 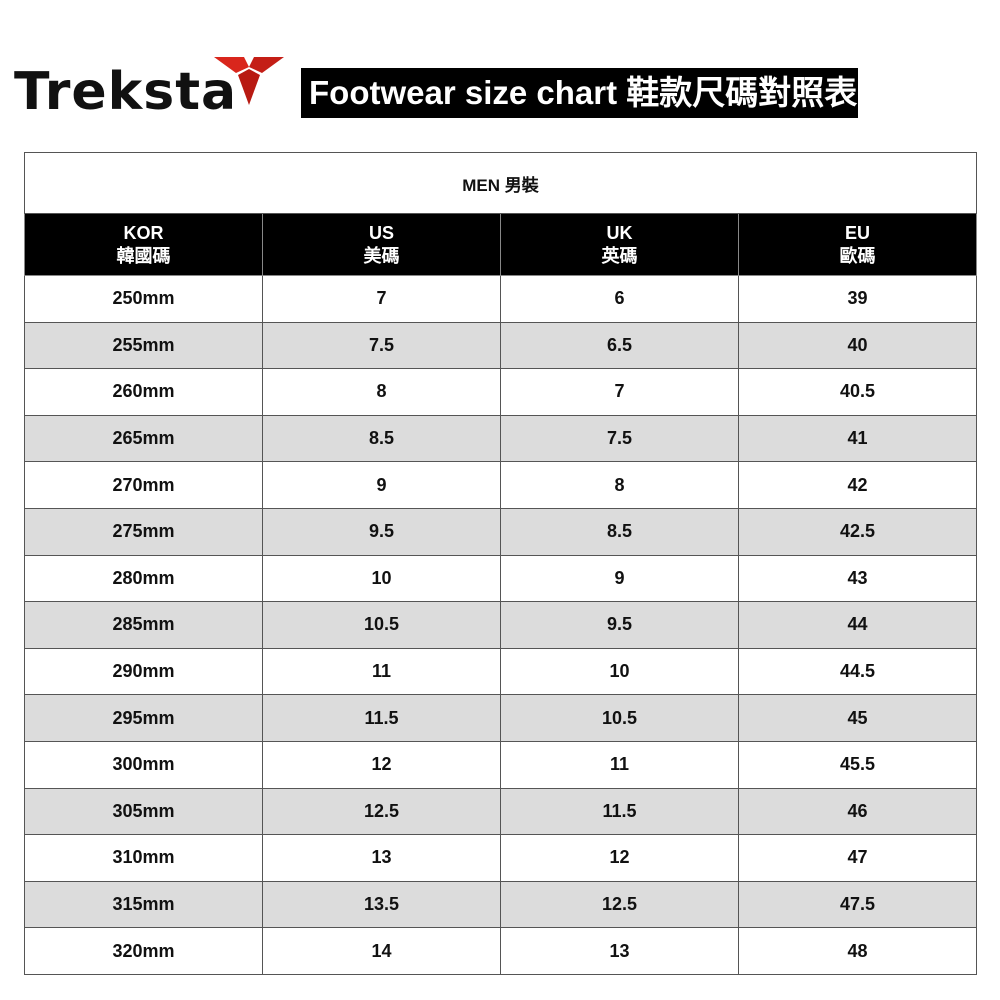 What do you see at coordinates (126, 92) in the screenshot?
I see `brand-logo-text: Treksta` at bounding box center [126, 92].